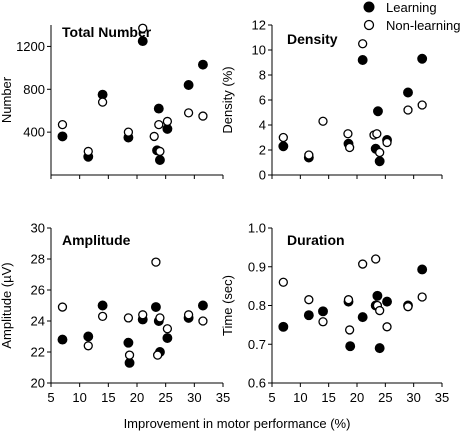 Image resolution: width=474 pixels, height=432 pixels. Describe the element at coordinates (223, 397) in the screenshot. I see `amplitude-xtick-label: 35` at that location.